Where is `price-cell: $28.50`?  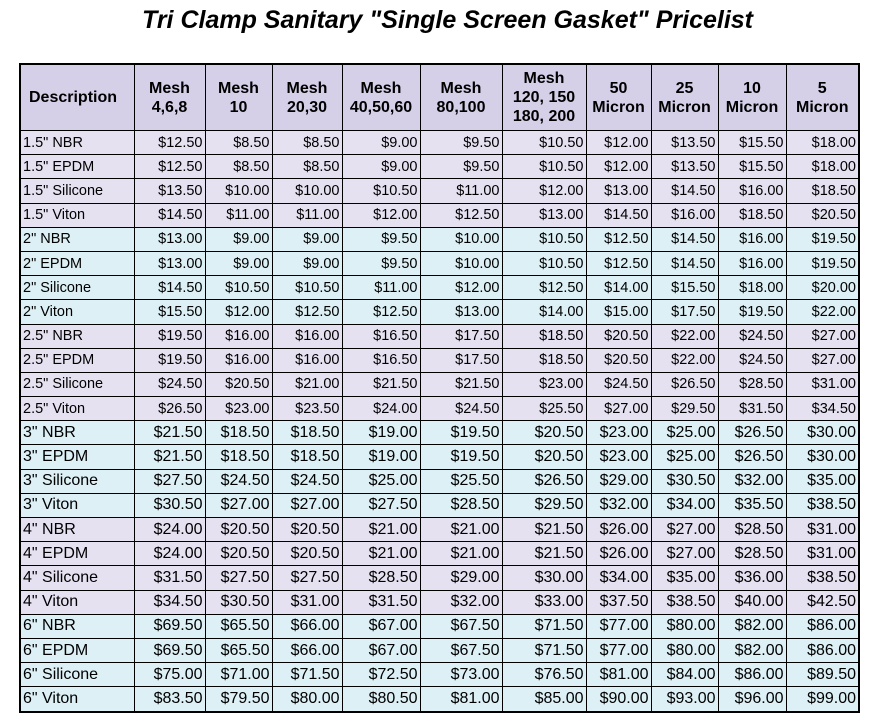 price-cell: $28.50 is located at coordinates (752, 529).